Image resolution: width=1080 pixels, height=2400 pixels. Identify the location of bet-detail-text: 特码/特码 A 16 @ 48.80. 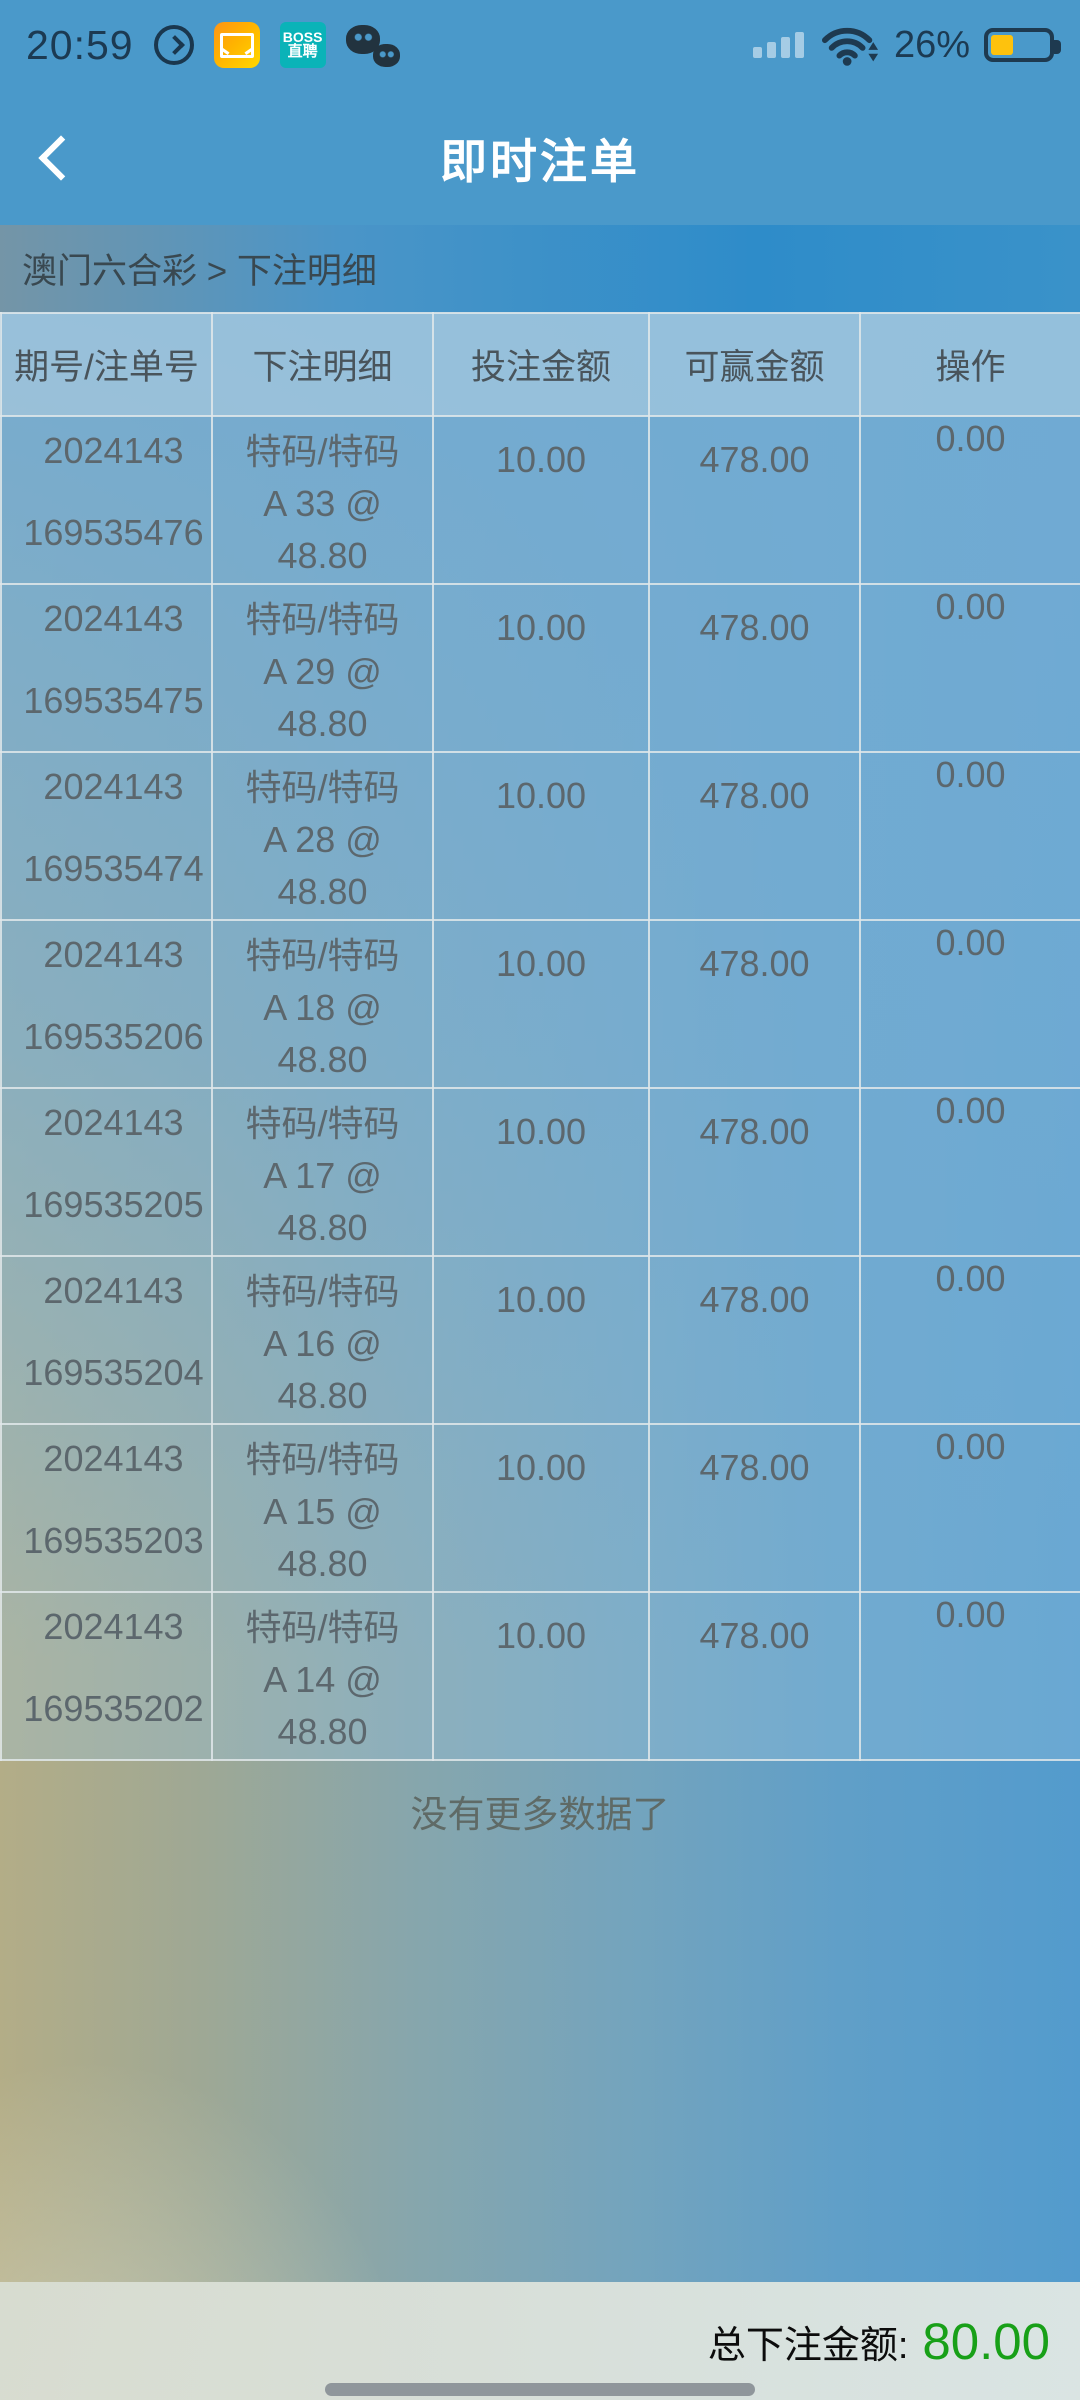
(322, 1343).